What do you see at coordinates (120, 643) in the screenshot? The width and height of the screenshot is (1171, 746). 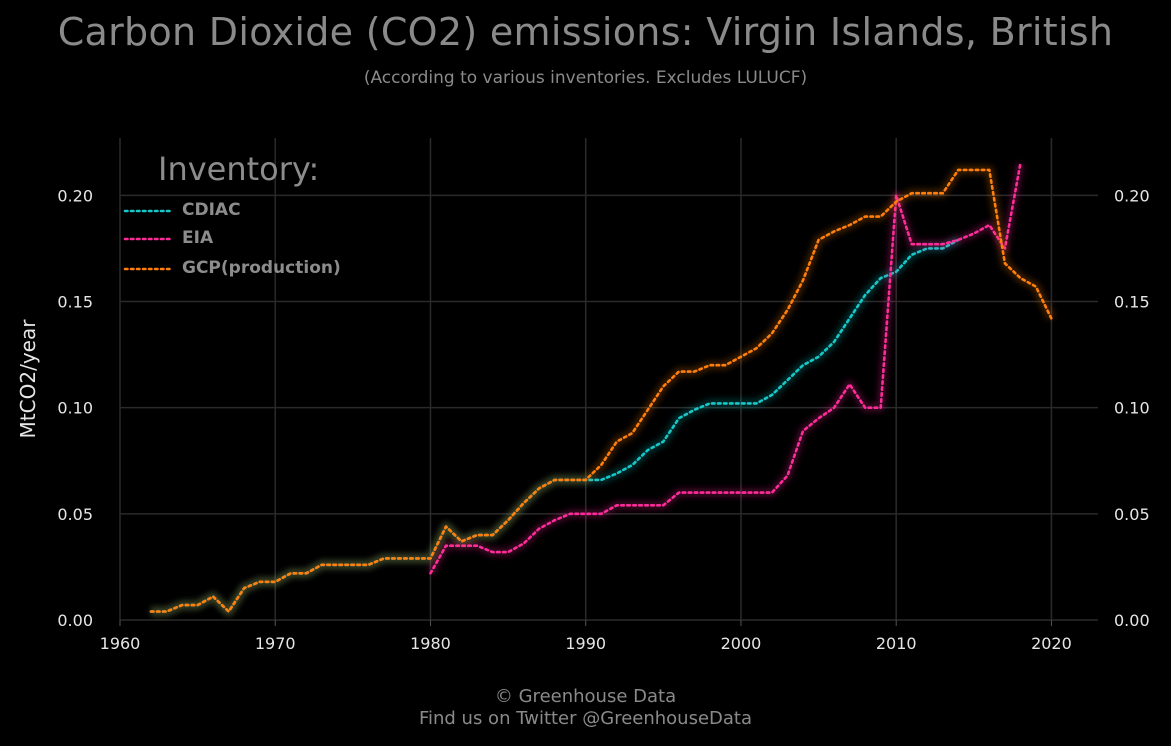 I see `x-tick-label-1960: 1960` at bounding box center [120, 643].